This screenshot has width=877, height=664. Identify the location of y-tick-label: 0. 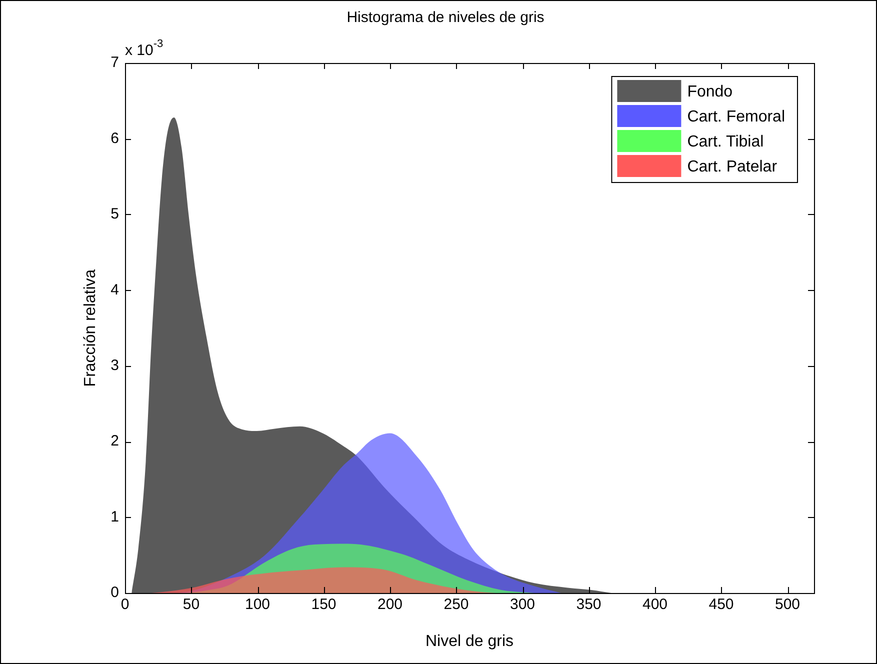
(114, 593).